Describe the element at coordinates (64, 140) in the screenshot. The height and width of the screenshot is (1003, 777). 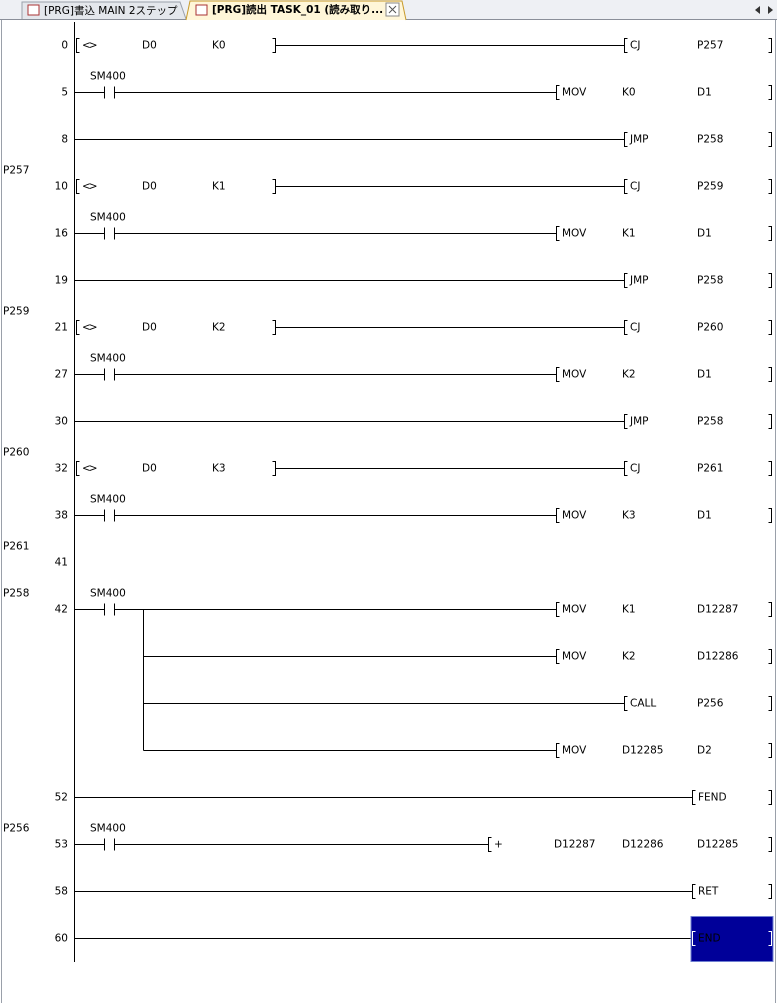
I see `step-number: 8` at that location.